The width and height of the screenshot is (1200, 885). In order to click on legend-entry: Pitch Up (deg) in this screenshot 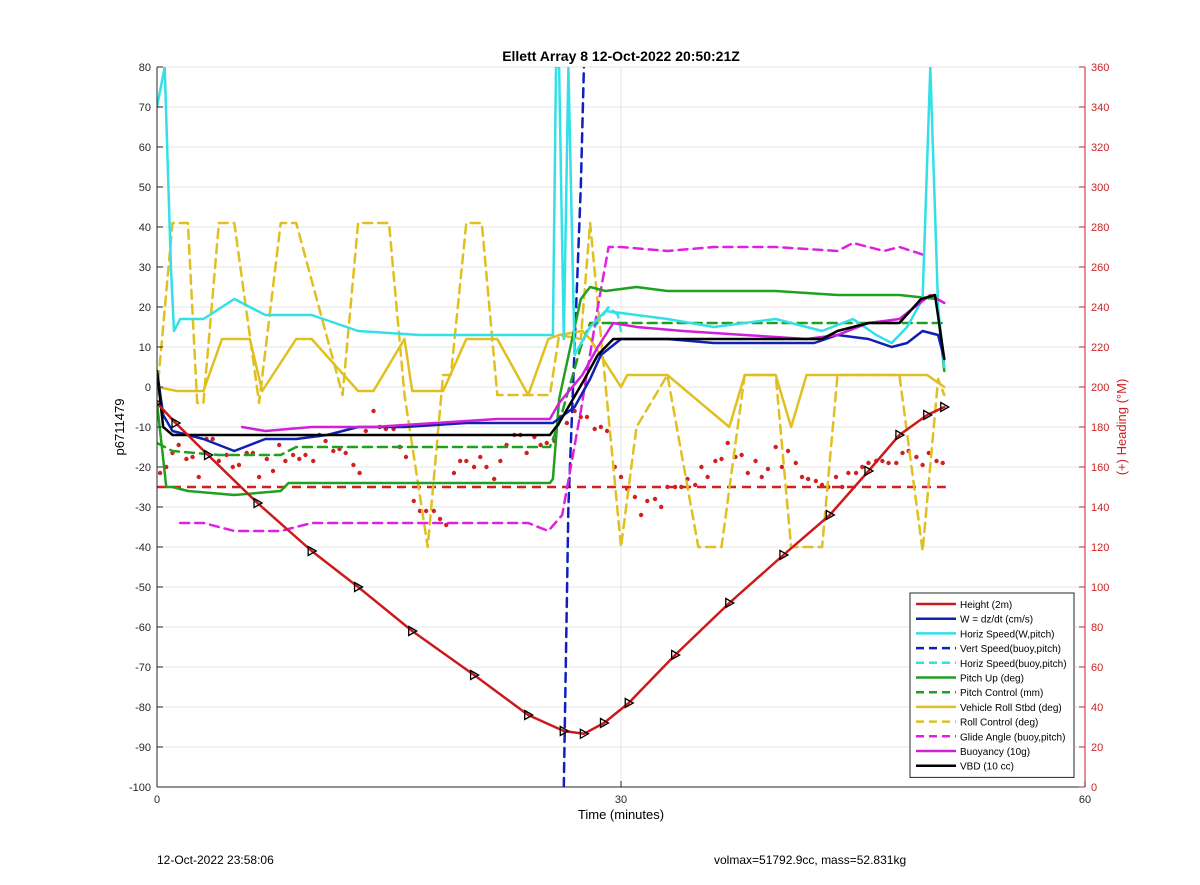, I will do `click(992, 679)`.